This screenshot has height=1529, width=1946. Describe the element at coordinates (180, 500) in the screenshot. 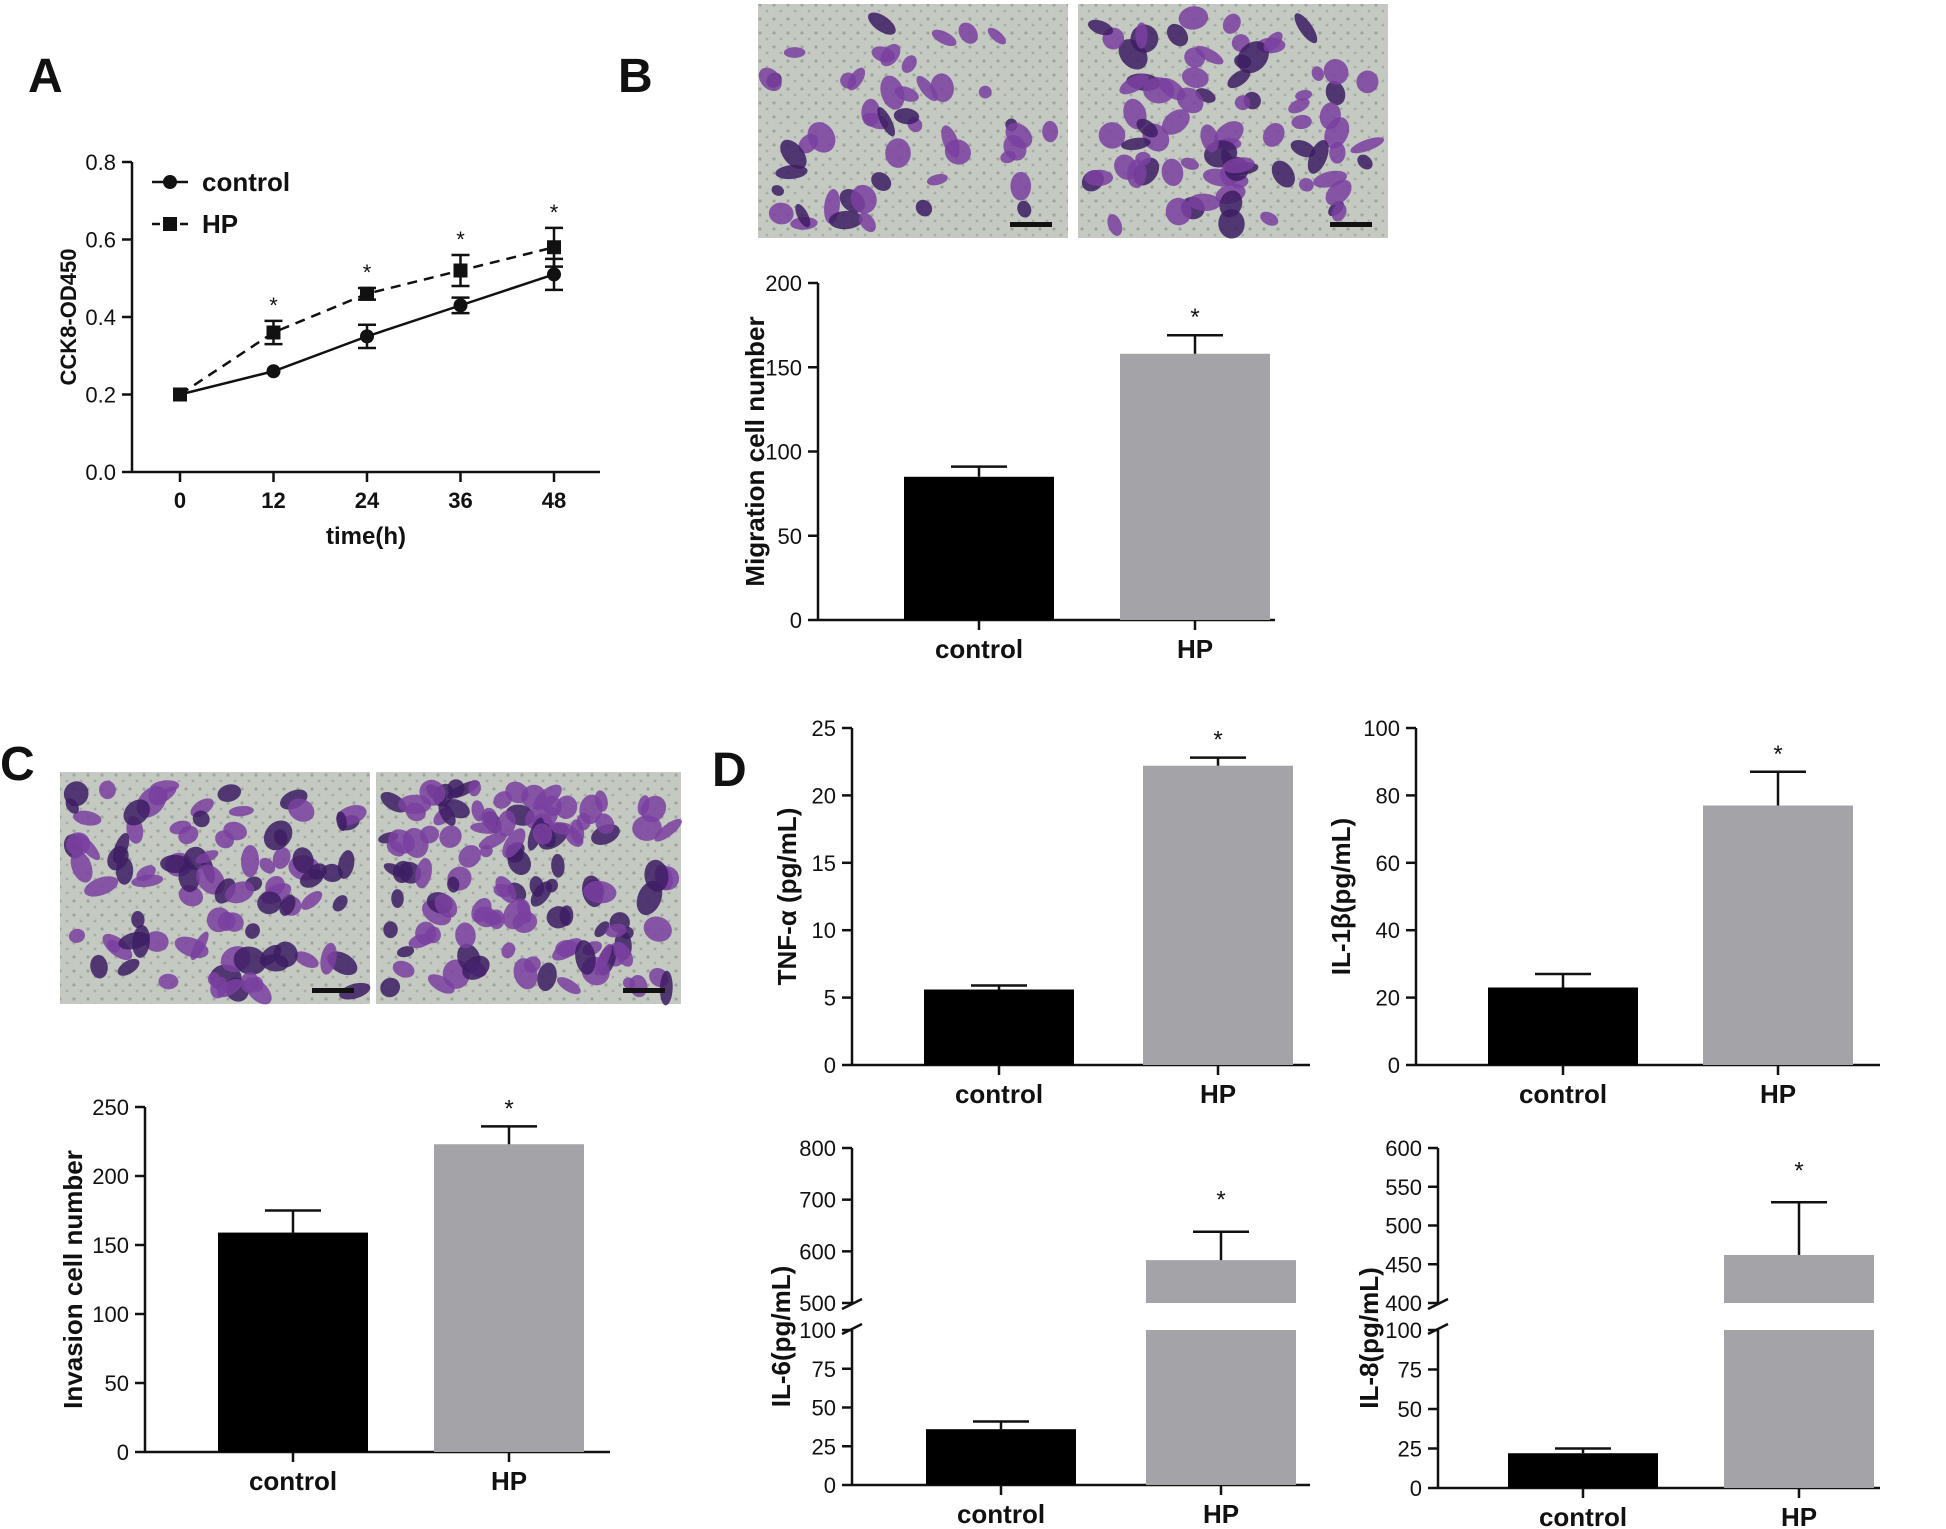

I see `x-tick-label: 0` at that location.